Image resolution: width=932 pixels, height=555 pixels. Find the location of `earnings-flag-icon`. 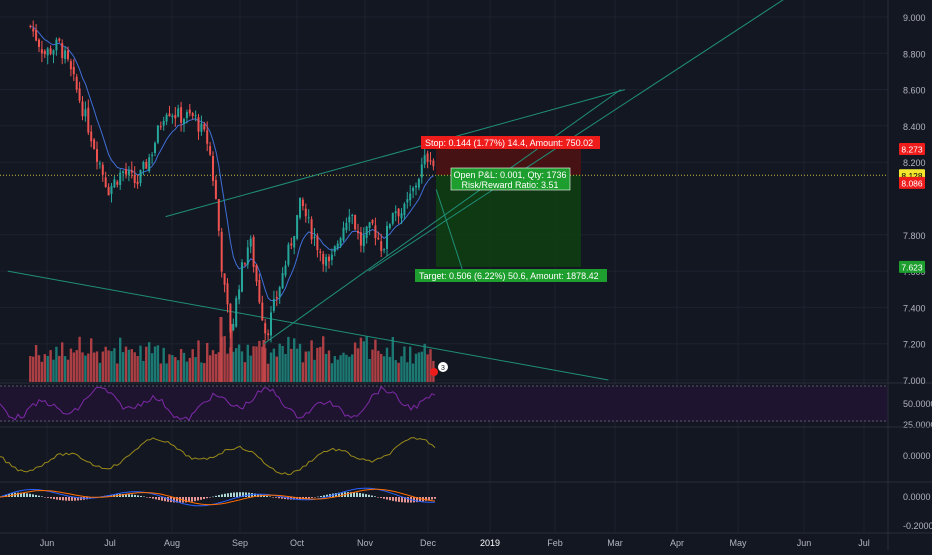

earnings-flag-icon is located at coordinates (434, 372).